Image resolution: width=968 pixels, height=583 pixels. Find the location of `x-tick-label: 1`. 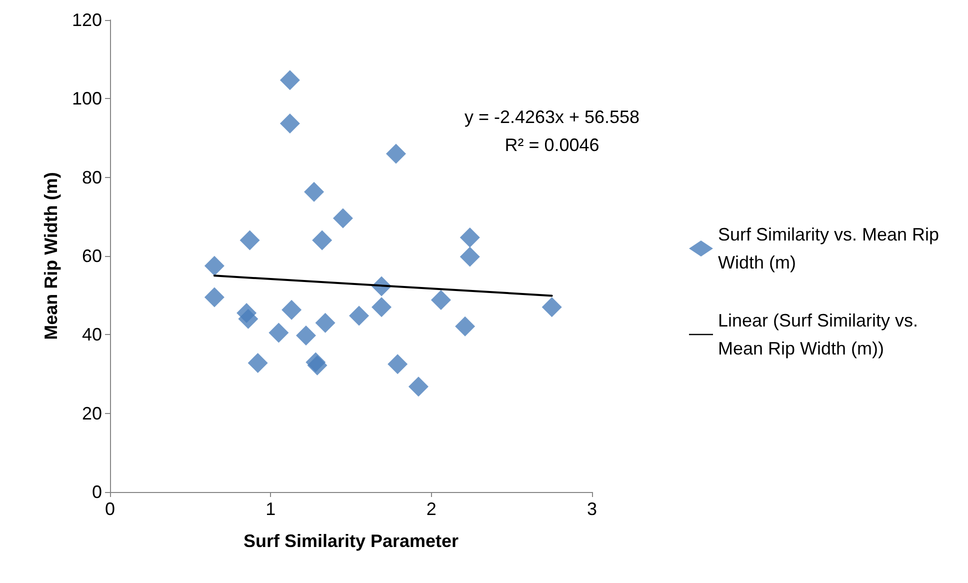

x-tick-label: 1 is located at coordinates (271, 509).